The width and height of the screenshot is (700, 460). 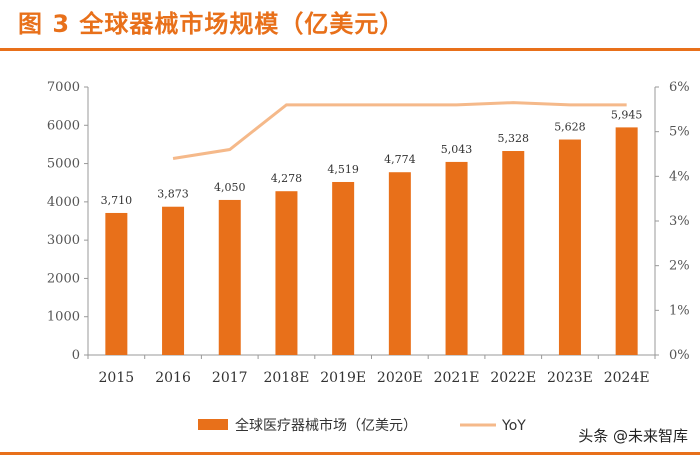 I want to click on bar-data-label: 3,710, so click(x=117, y=200).